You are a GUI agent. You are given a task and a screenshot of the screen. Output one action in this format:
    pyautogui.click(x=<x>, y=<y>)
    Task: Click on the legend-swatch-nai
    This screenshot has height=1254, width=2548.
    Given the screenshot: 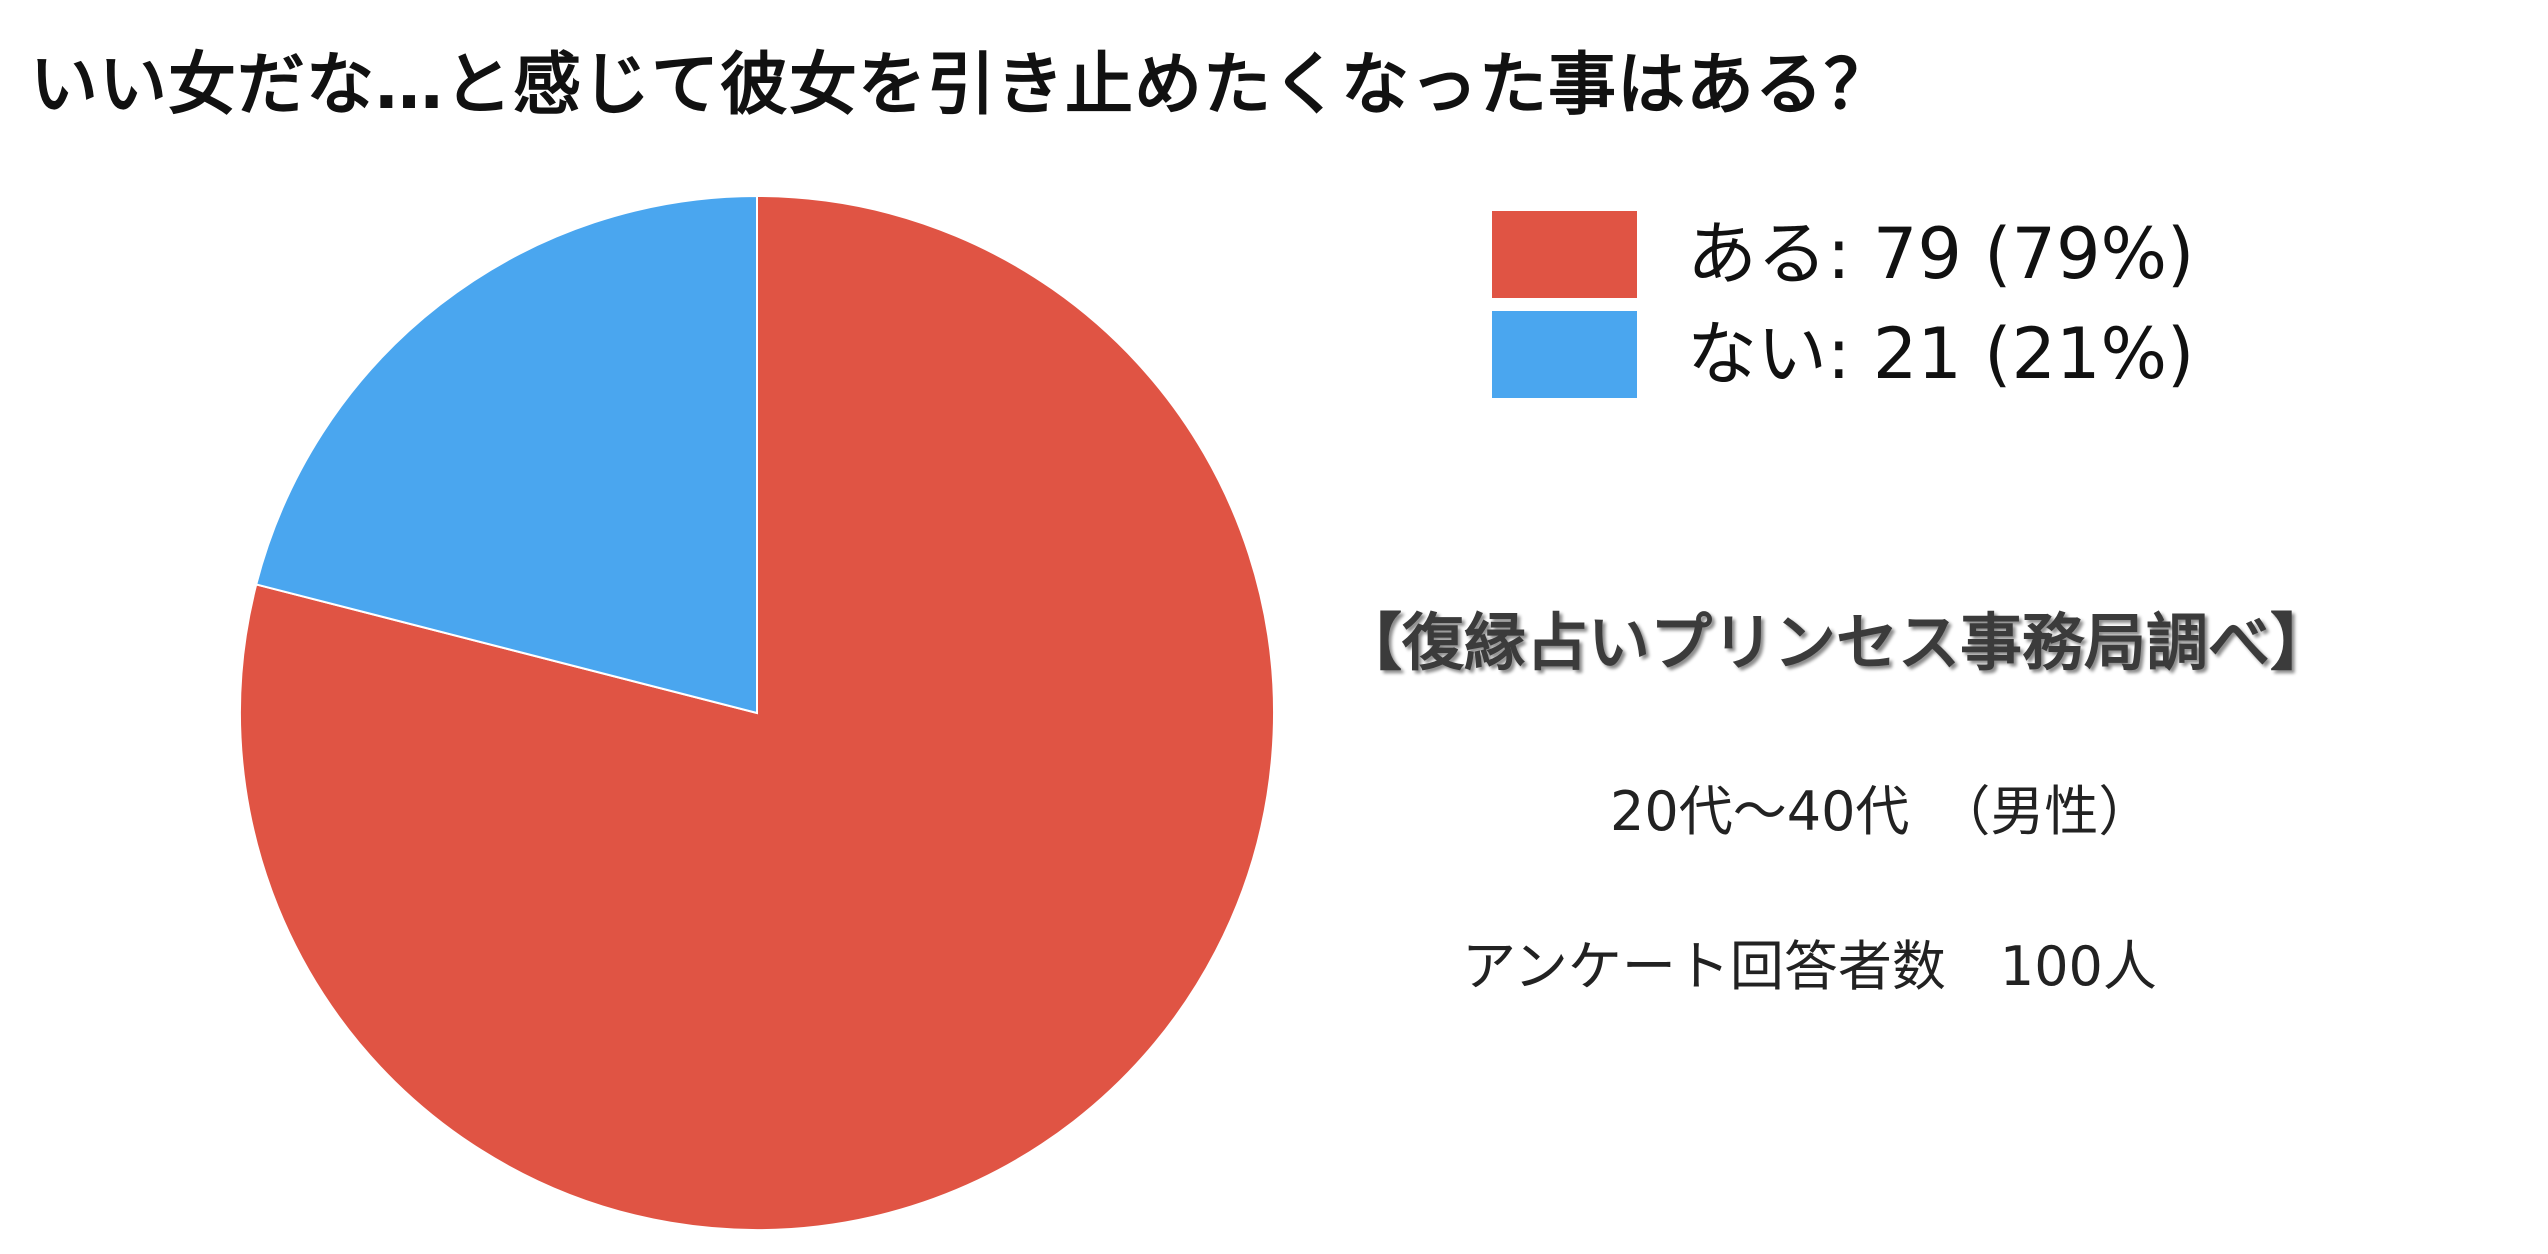 What is the action you would take?
    pyautogui.click(x=1564, y=354)
    